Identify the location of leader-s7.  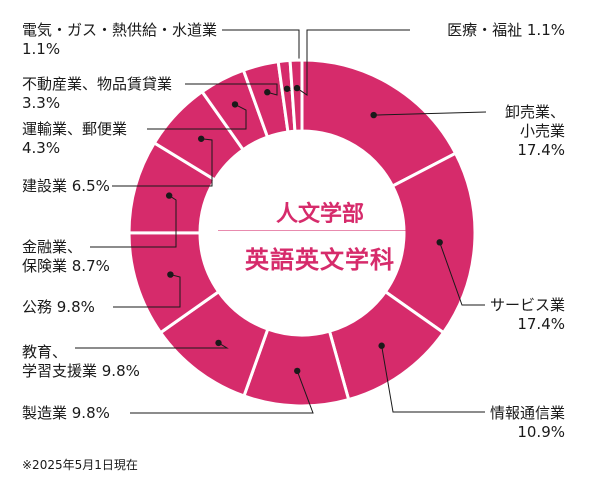
(162, 162).